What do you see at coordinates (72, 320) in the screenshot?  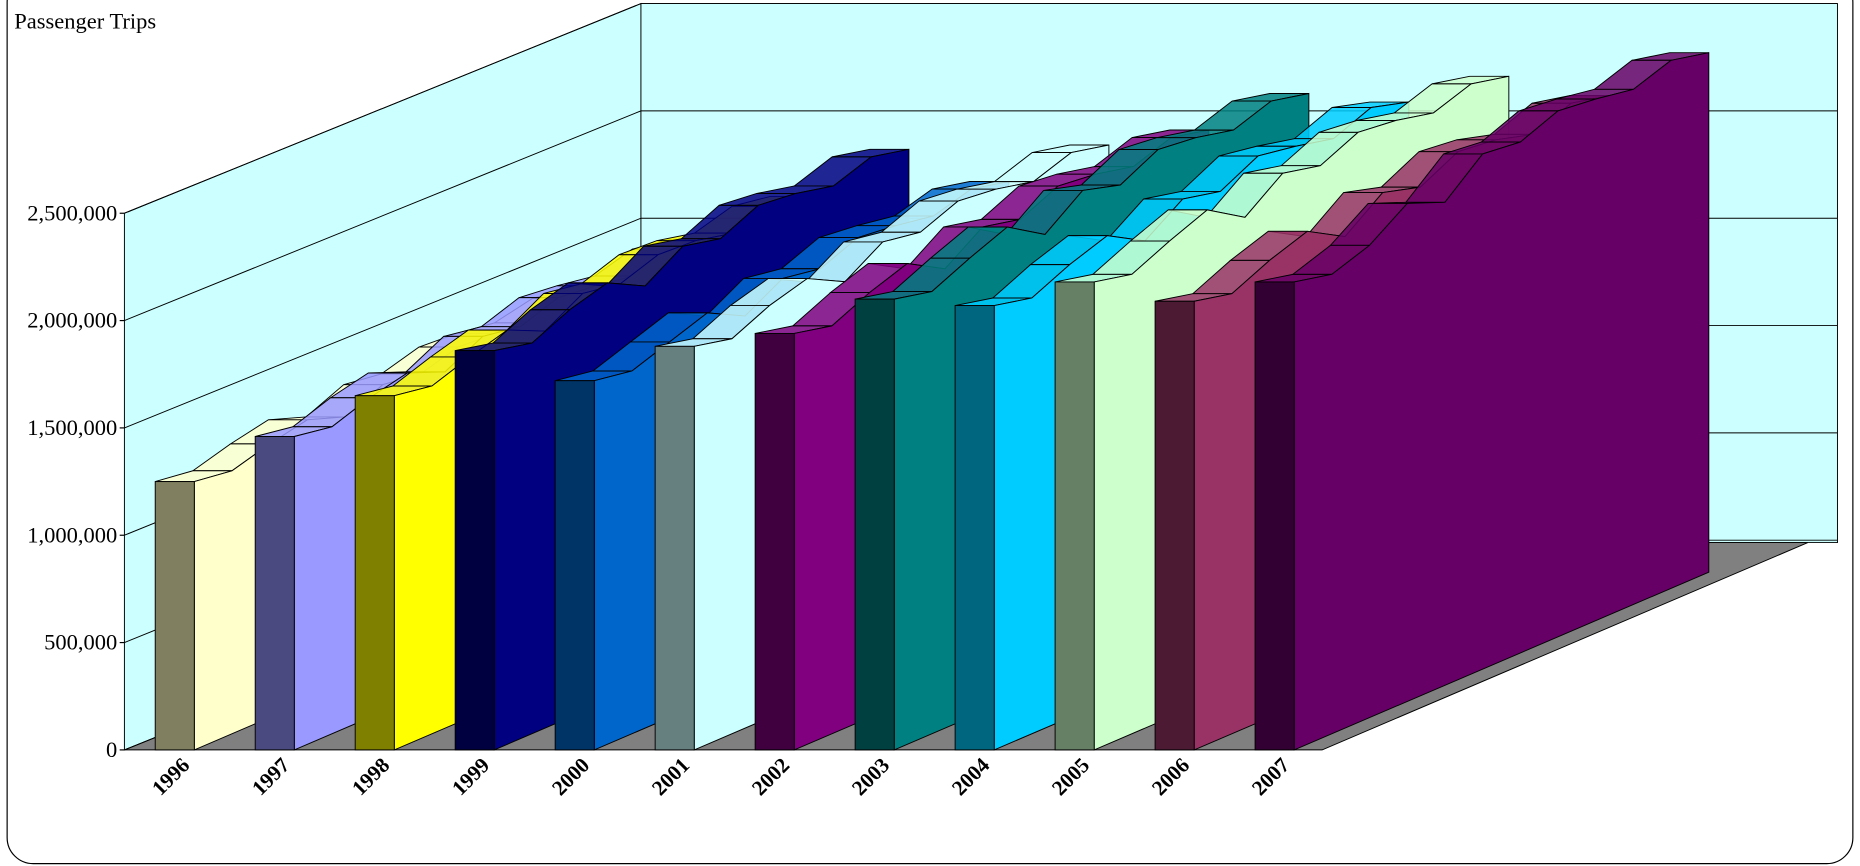 I see `y-tick-label: 2,000,000` at bounding box center [72, 320].